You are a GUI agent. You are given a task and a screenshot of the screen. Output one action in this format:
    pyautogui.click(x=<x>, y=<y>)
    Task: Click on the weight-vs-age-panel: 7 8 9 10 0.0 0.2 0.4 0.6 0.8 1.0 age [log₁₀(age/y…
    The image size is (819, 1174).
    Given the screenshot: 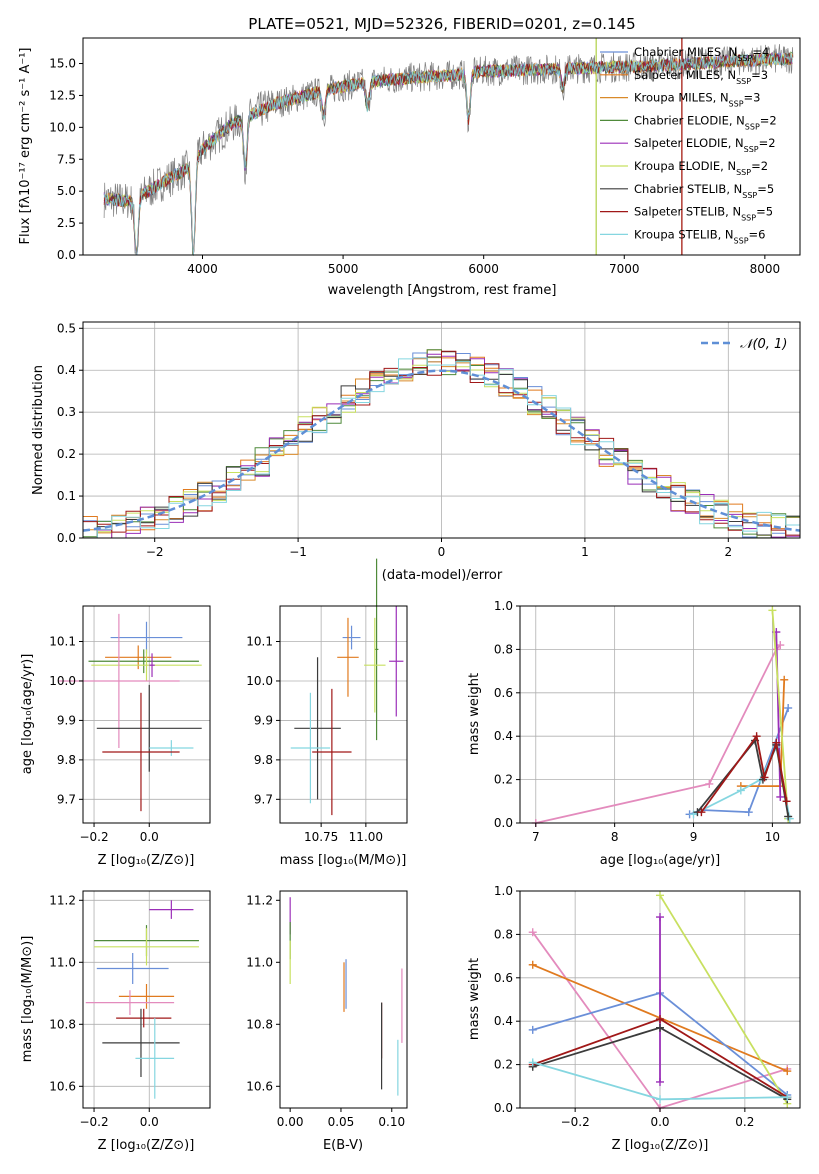 What is the action you would take?
    pyautogui.click(x=634, y=733)
    